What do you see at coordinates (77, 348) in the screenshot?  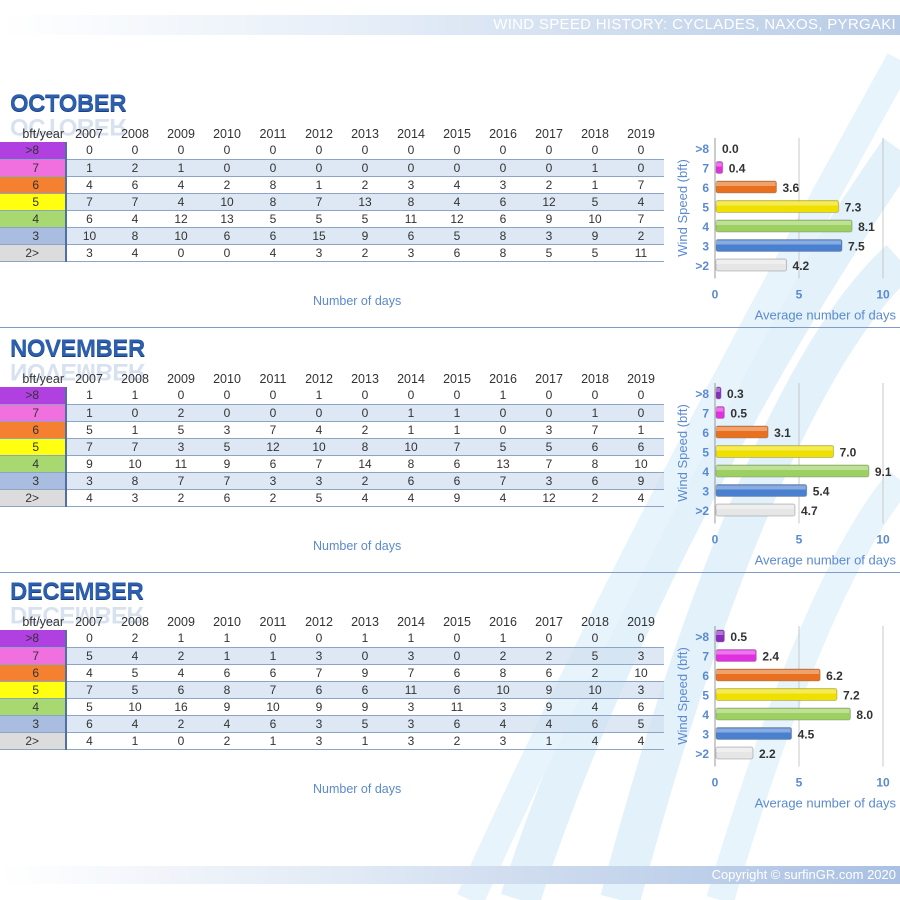 I see `month-title: NOVEMBER` at bounding box center [77, 348].